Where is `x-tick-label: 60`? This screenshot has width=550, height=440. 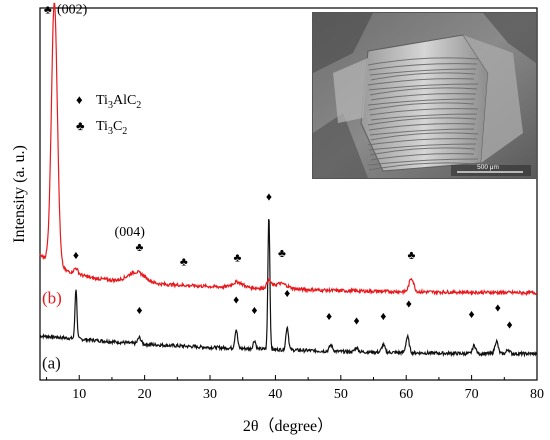
x-tick-label: 60 is located at coordinates (406, 394).